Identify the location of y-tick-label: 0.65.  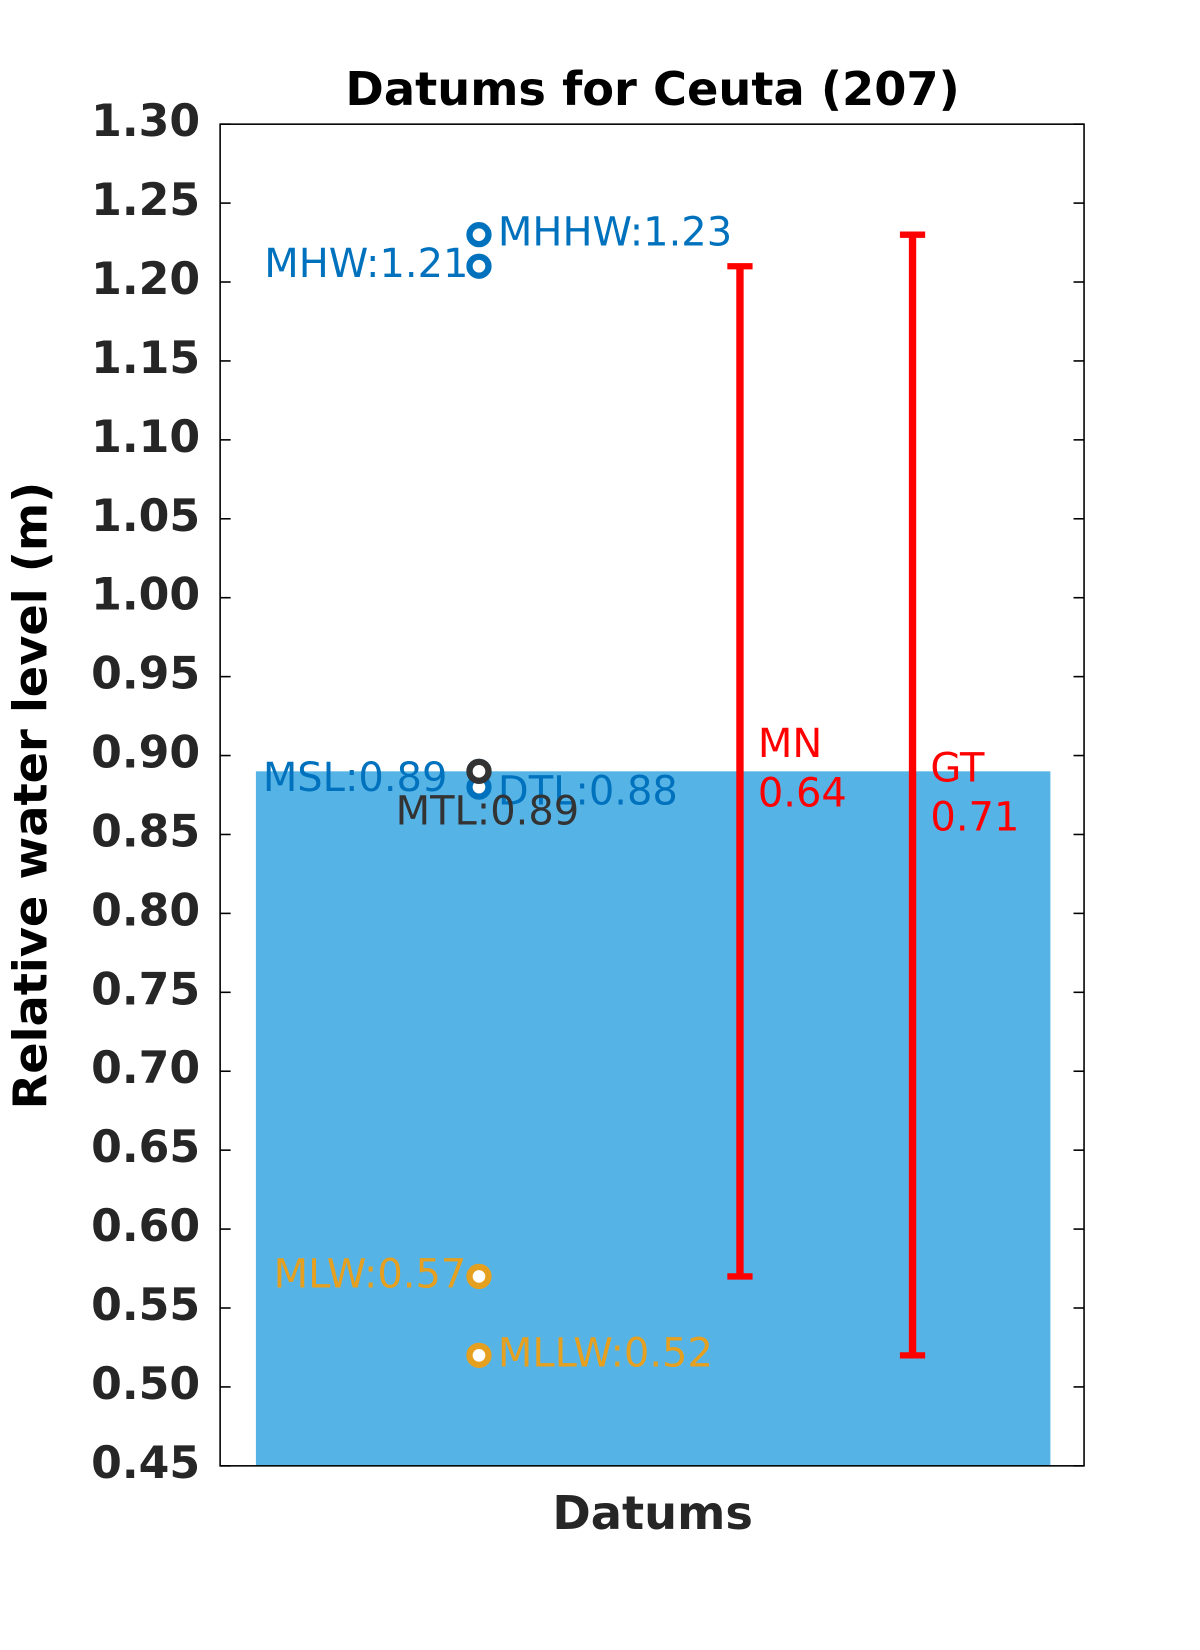
(145, 1147).